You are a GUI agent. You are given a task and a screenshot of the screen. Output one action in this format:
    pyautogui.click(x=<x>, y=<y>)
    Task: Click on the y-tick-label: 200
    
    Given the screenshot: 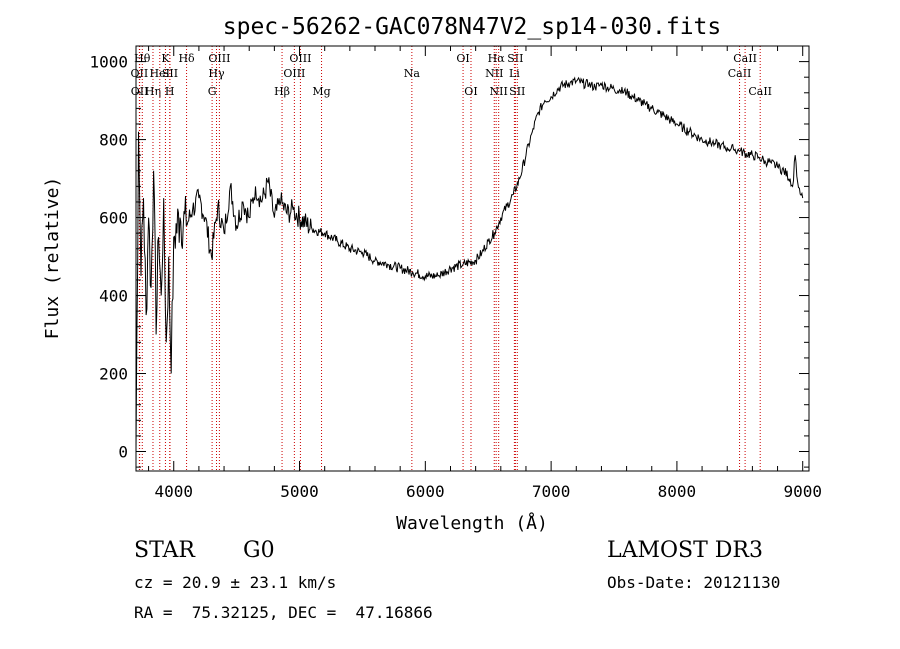 What is the action you would take?
    pyautogui.click(x=113, y=374)
    